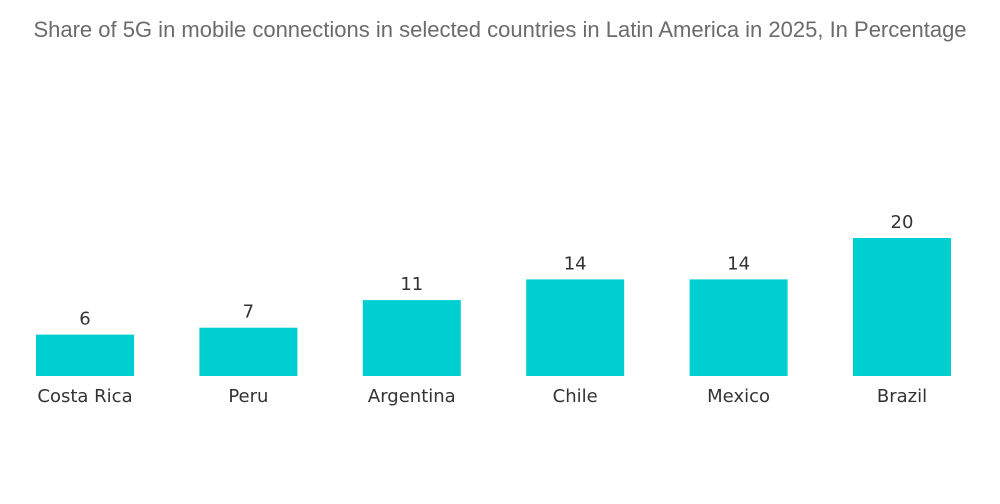 The image size is (1000, 504). I want to click on bar-chile, so click(575, 327).